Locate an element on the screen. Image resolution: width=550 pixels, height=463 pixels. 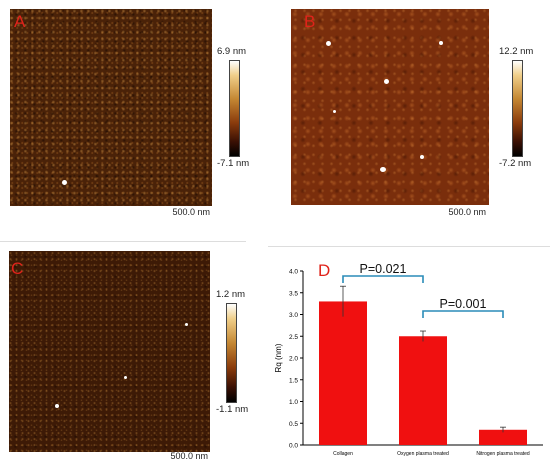
p-value-label: P=0.021 is located at coordinates (383, 269).